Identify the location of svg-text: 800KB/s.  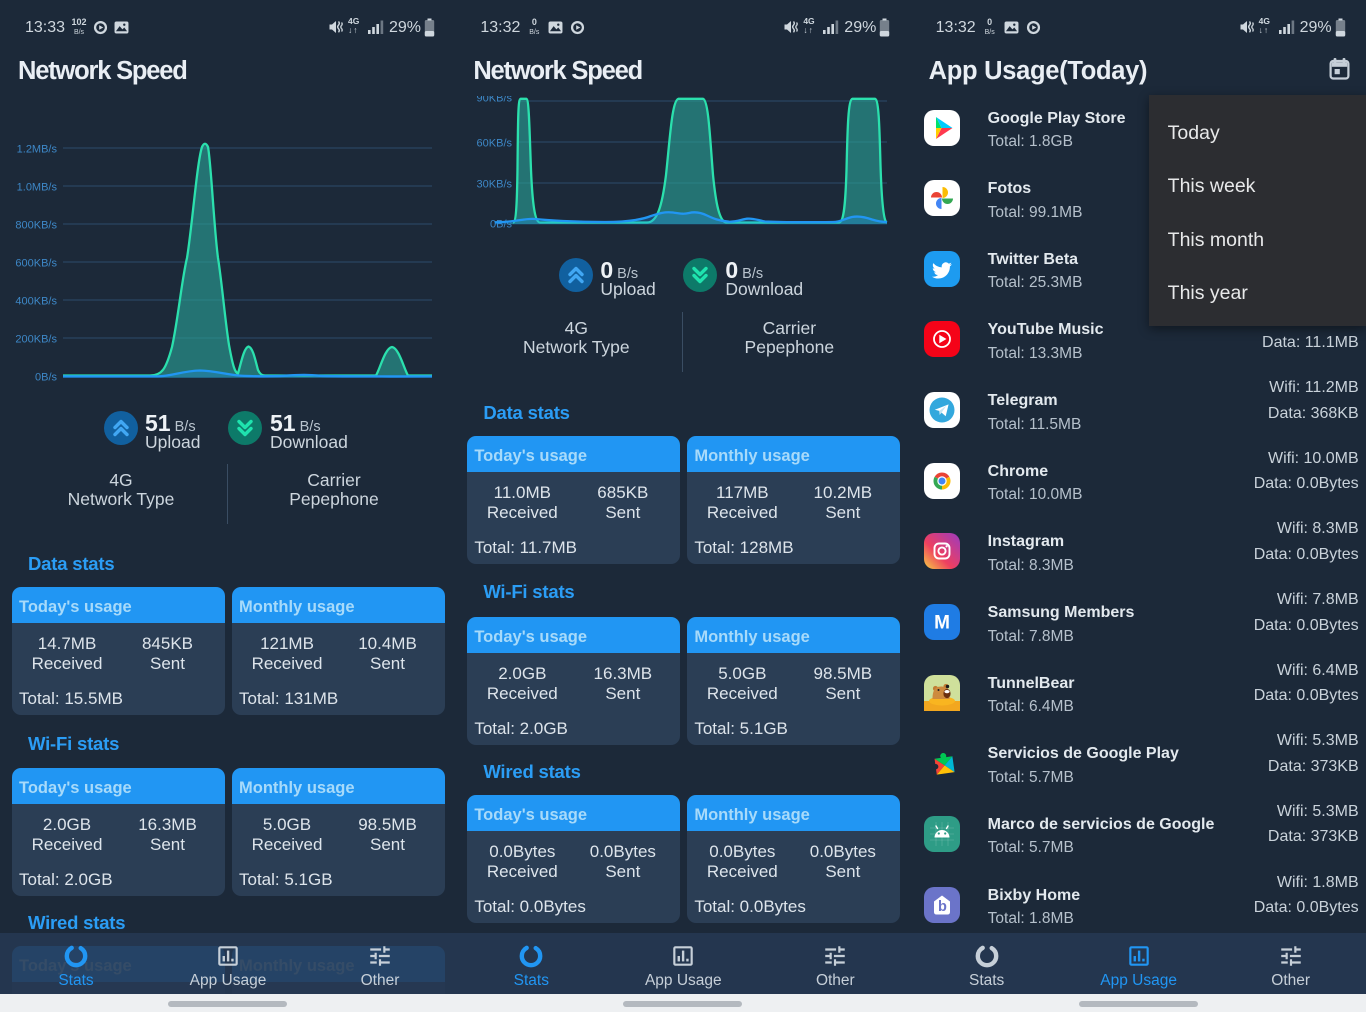
(36, 226).